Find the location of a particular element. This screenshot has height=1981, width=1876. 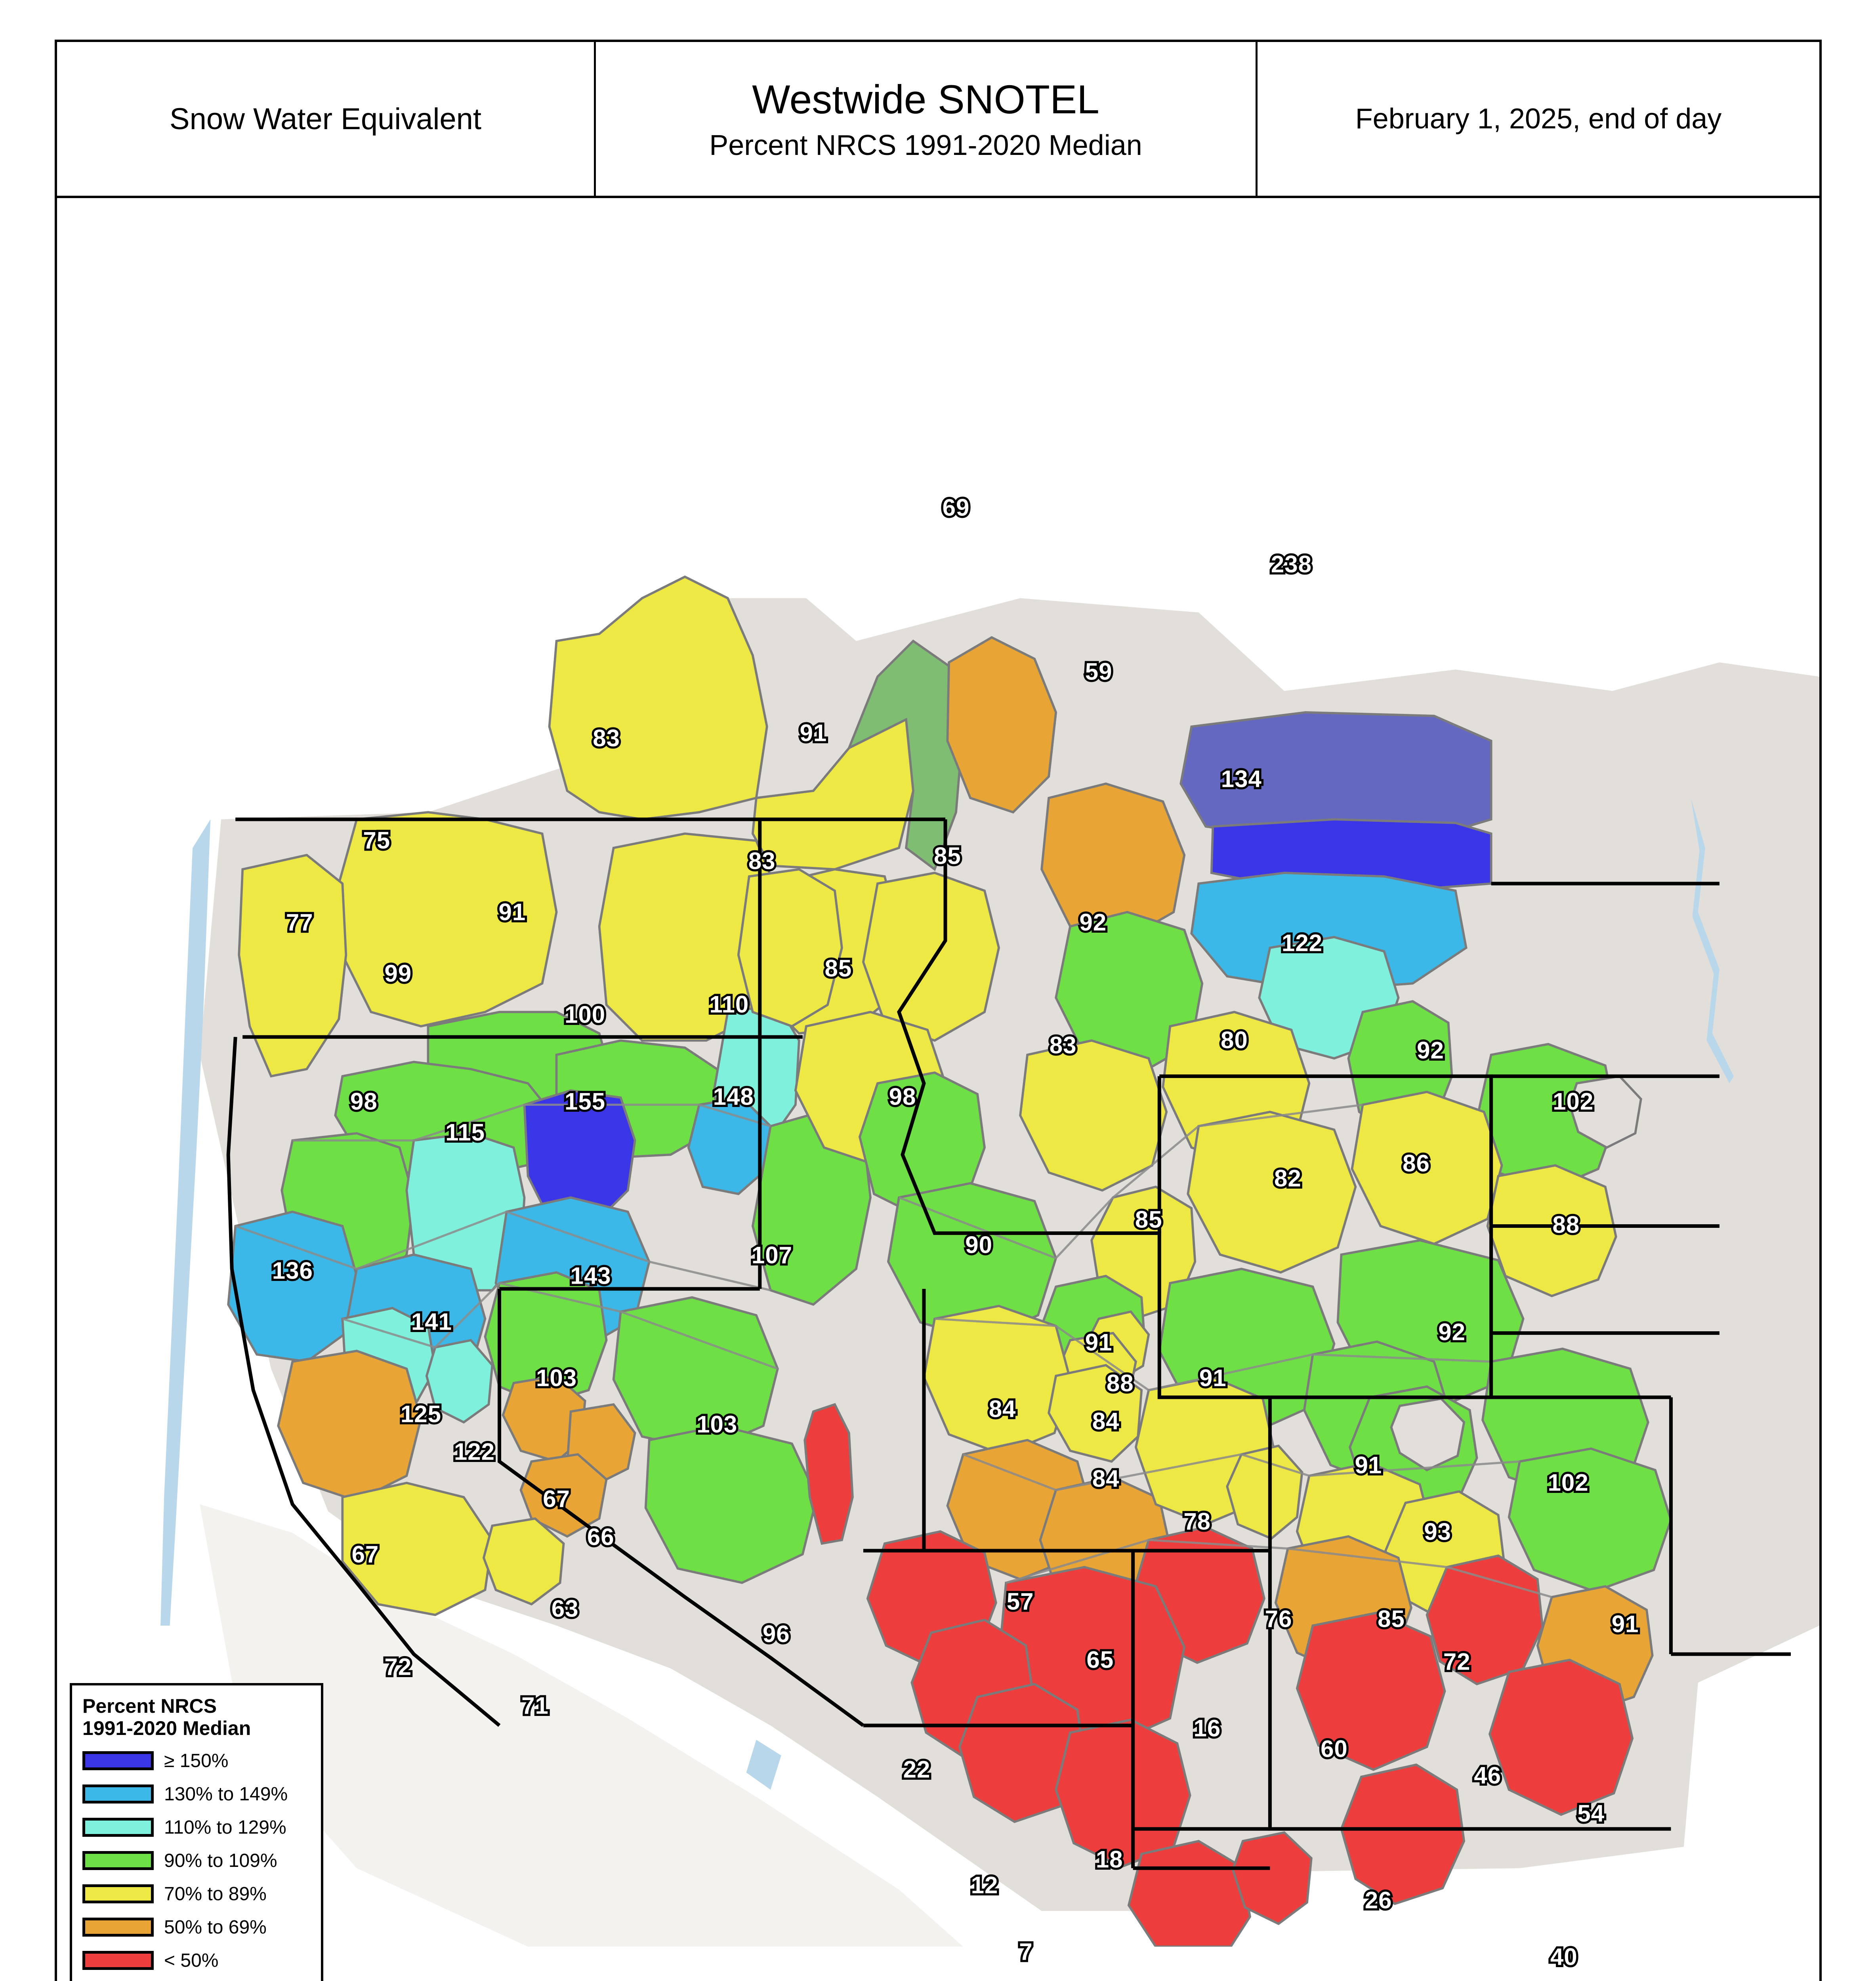

basin-value-label: 103 is located at coordinates (717, 1424).